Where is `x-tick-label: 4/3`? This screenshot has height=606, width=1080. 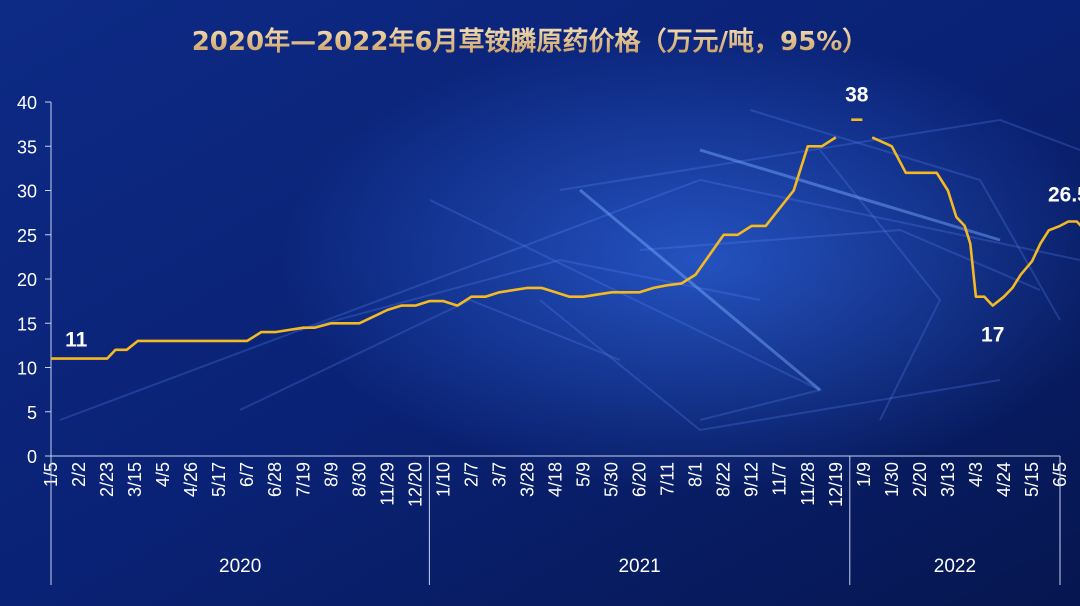
x-tick-label: 4/3 is located at coordinates (976, 474).